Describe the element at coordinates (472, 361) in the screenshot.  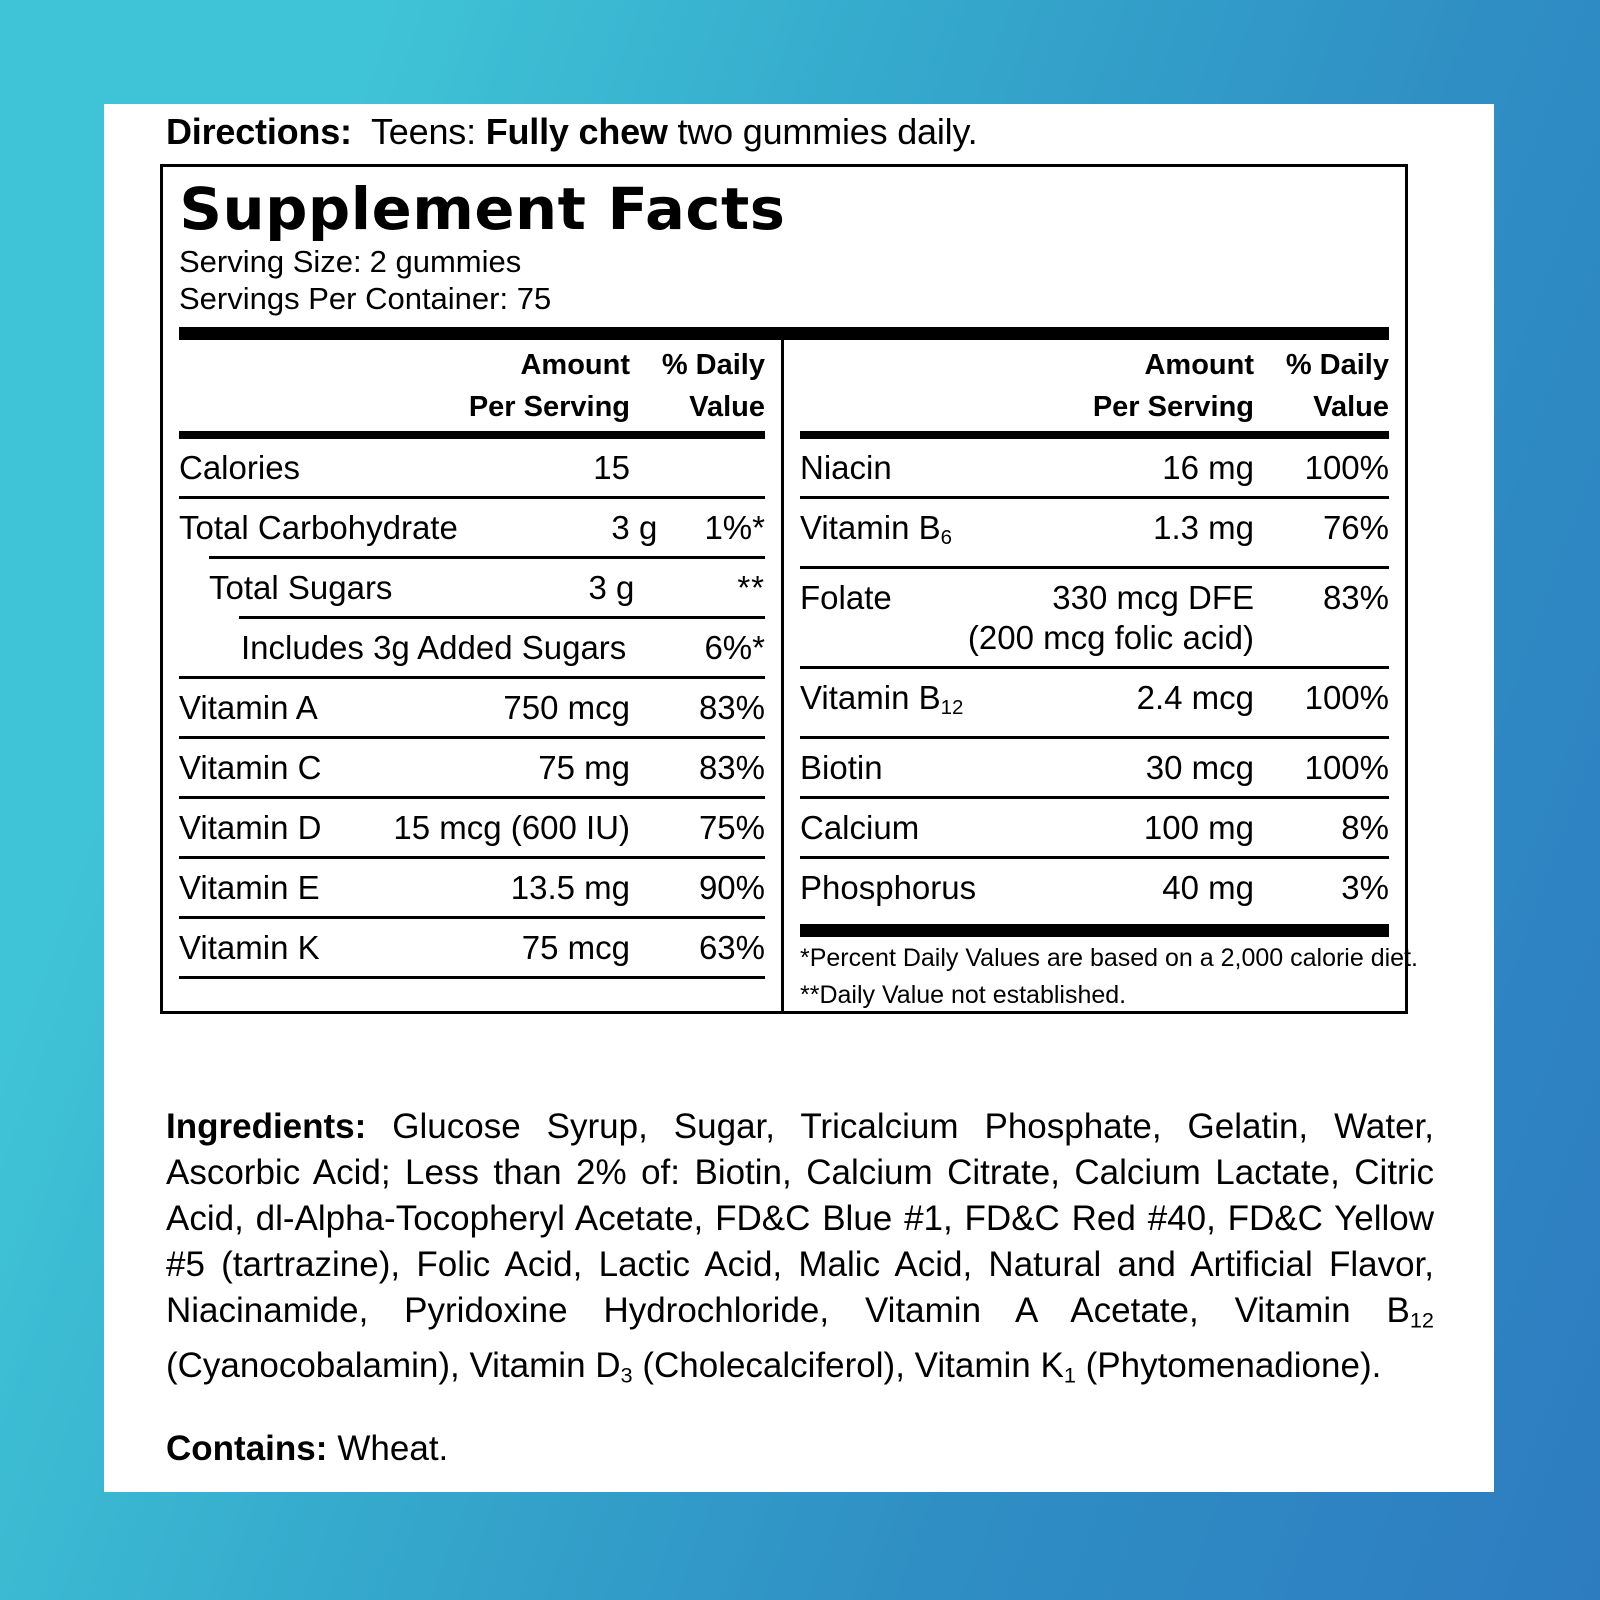
I see `left-column-header: Amount % Daily` at that location.